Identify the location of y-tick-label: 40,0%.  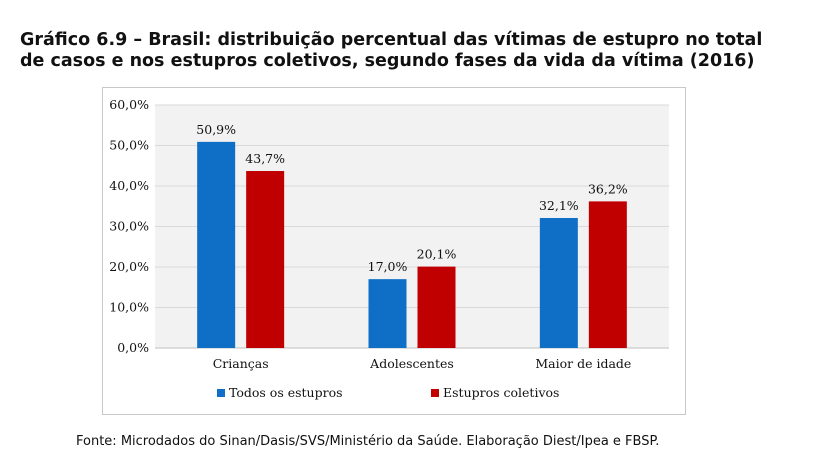
(129, 185).